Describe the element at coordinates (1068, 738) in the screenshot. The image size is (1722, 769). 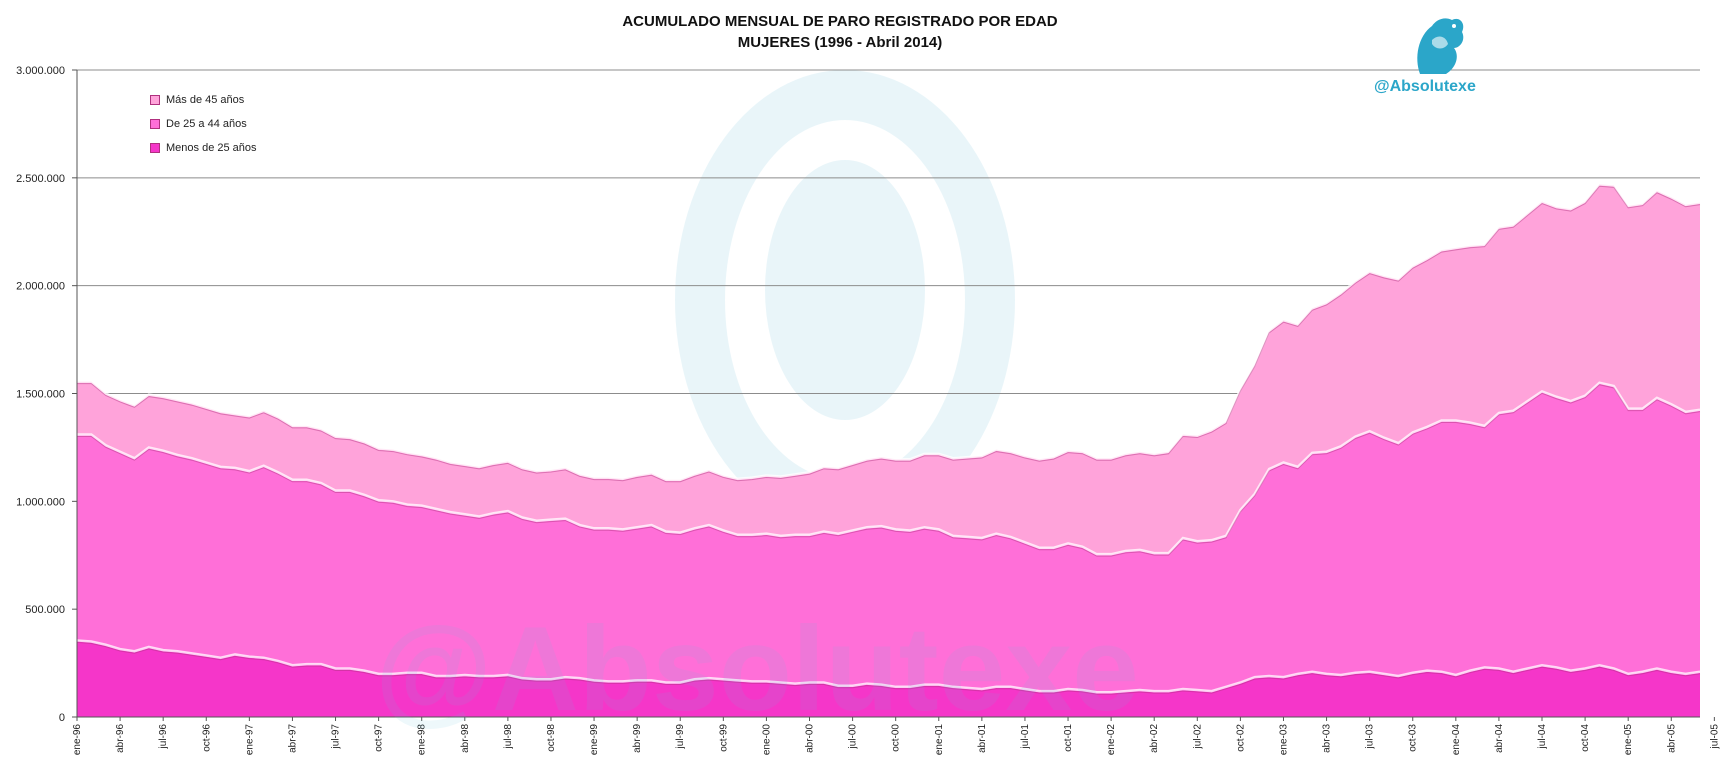
I see `x-tick-label: oct-01` at that location.